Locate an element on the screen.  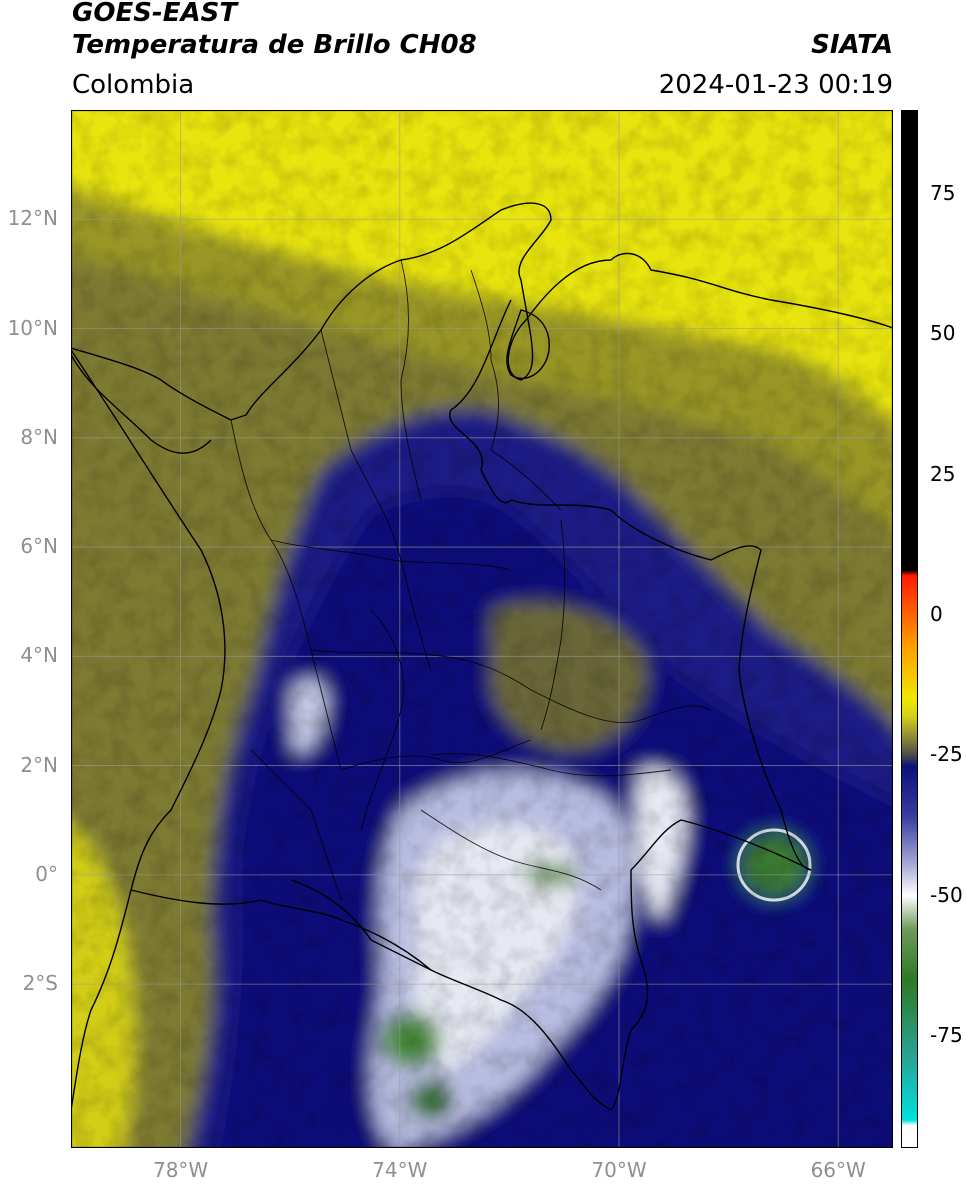
lat-label-5: 2°N is located at coordinates (39, 764).